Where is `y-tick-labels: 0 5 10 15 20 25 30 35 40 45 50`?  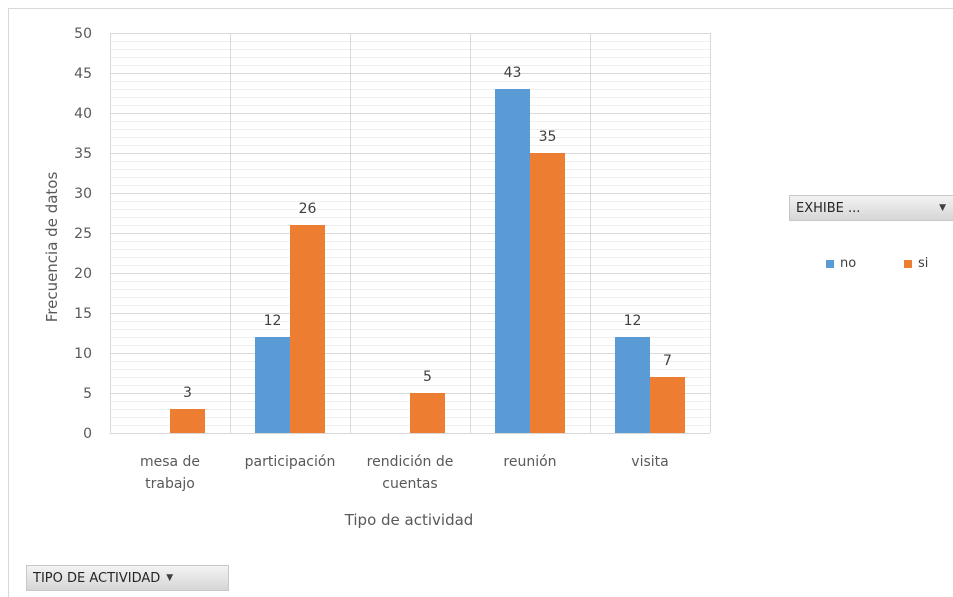
y-tick-labels: 0 5 10 15 20 25 30 35 40 45 50 is located at coordinates (83, 234).